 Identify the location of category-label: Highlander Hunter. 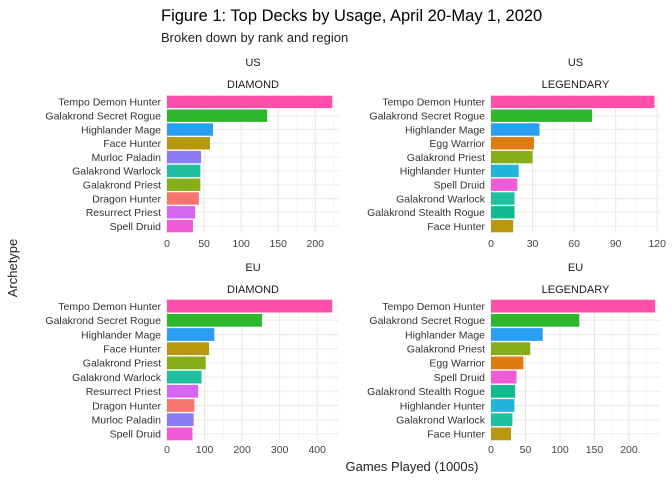
(443, 172).